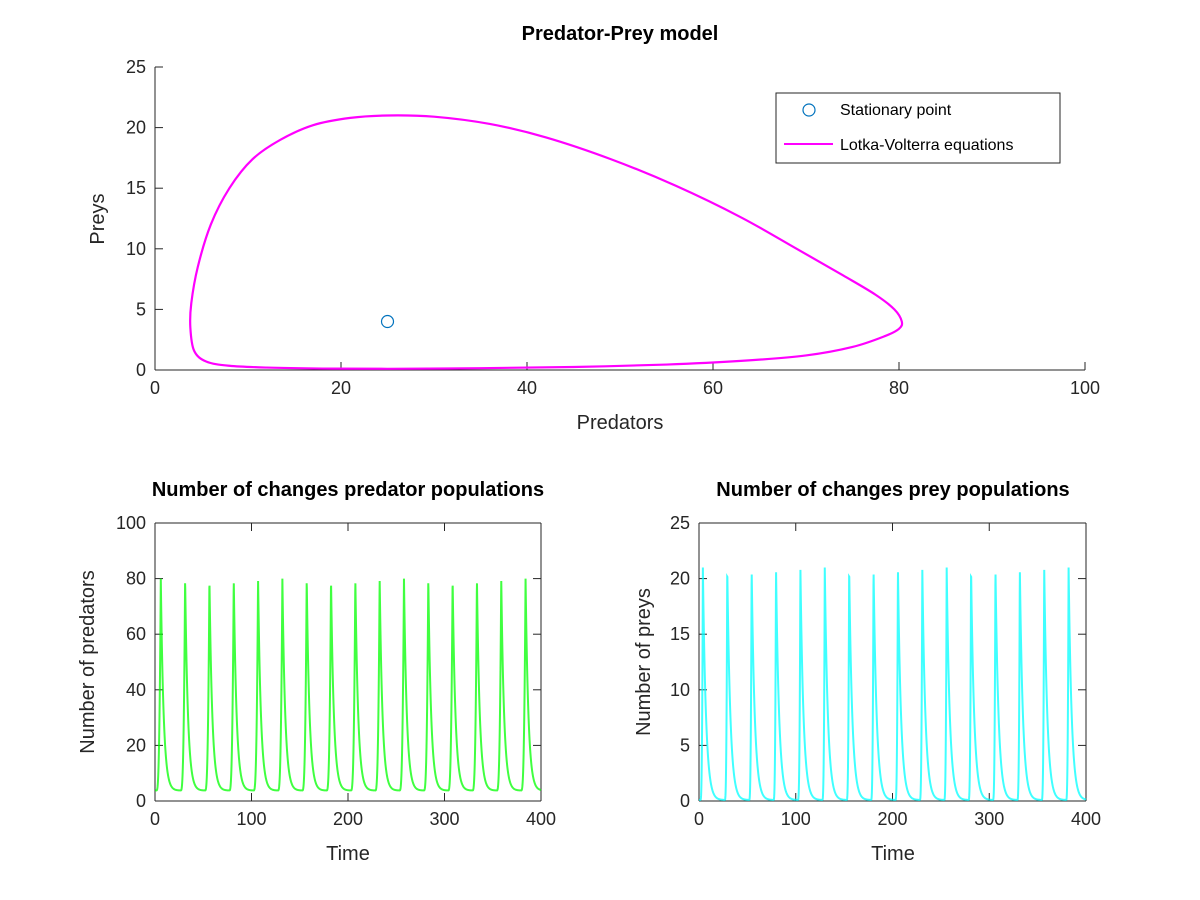 The height and width of the screenshot is (900, 1200). I want to click on predators-y-tick-label: 20, so click(136, 745).